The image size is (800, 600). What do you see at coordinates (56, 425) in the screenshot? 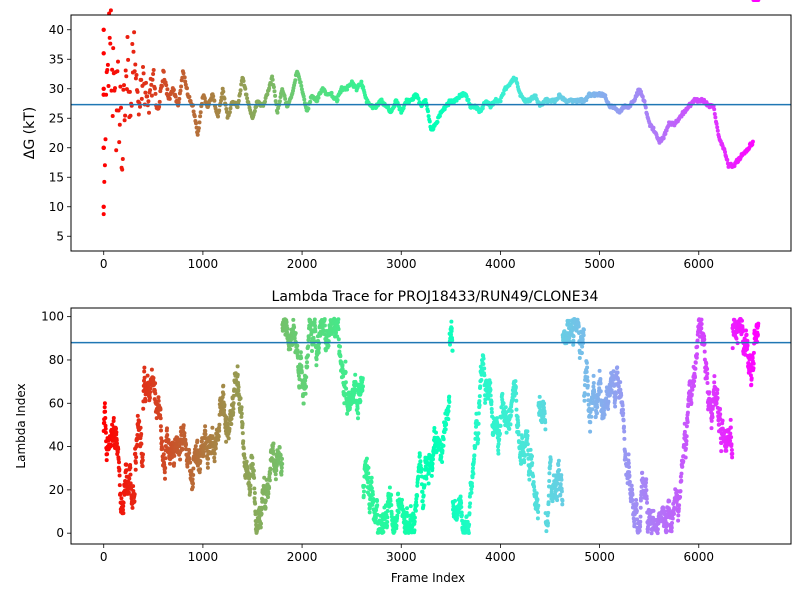
I see `lambda-y-ticks: 0 20 40 60 80 100` at bounding box center [56, 425].